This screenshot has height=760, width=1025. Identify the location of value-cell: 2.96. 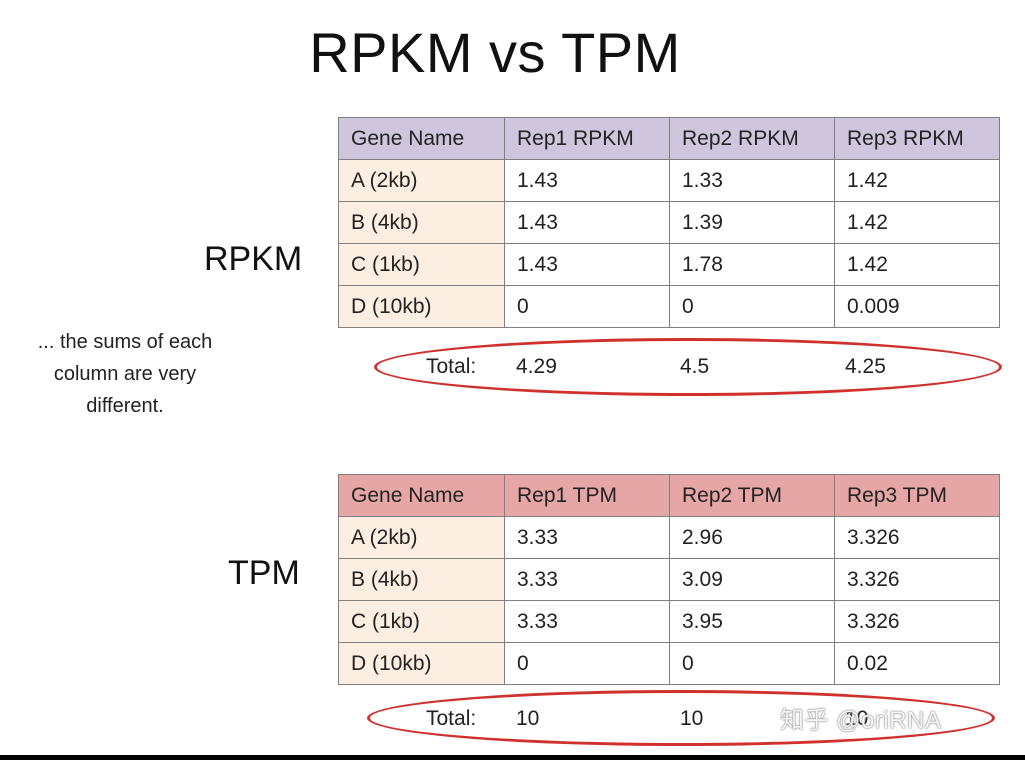
(752, 537).